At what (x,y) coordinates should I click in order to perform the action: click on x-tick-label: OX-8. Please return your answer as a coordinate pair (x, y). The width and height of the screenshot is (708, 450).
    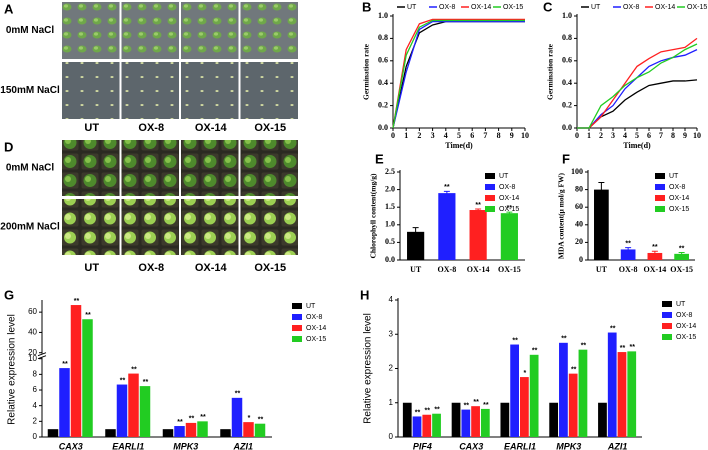
    Looking at the image, I should click on (447, 269).